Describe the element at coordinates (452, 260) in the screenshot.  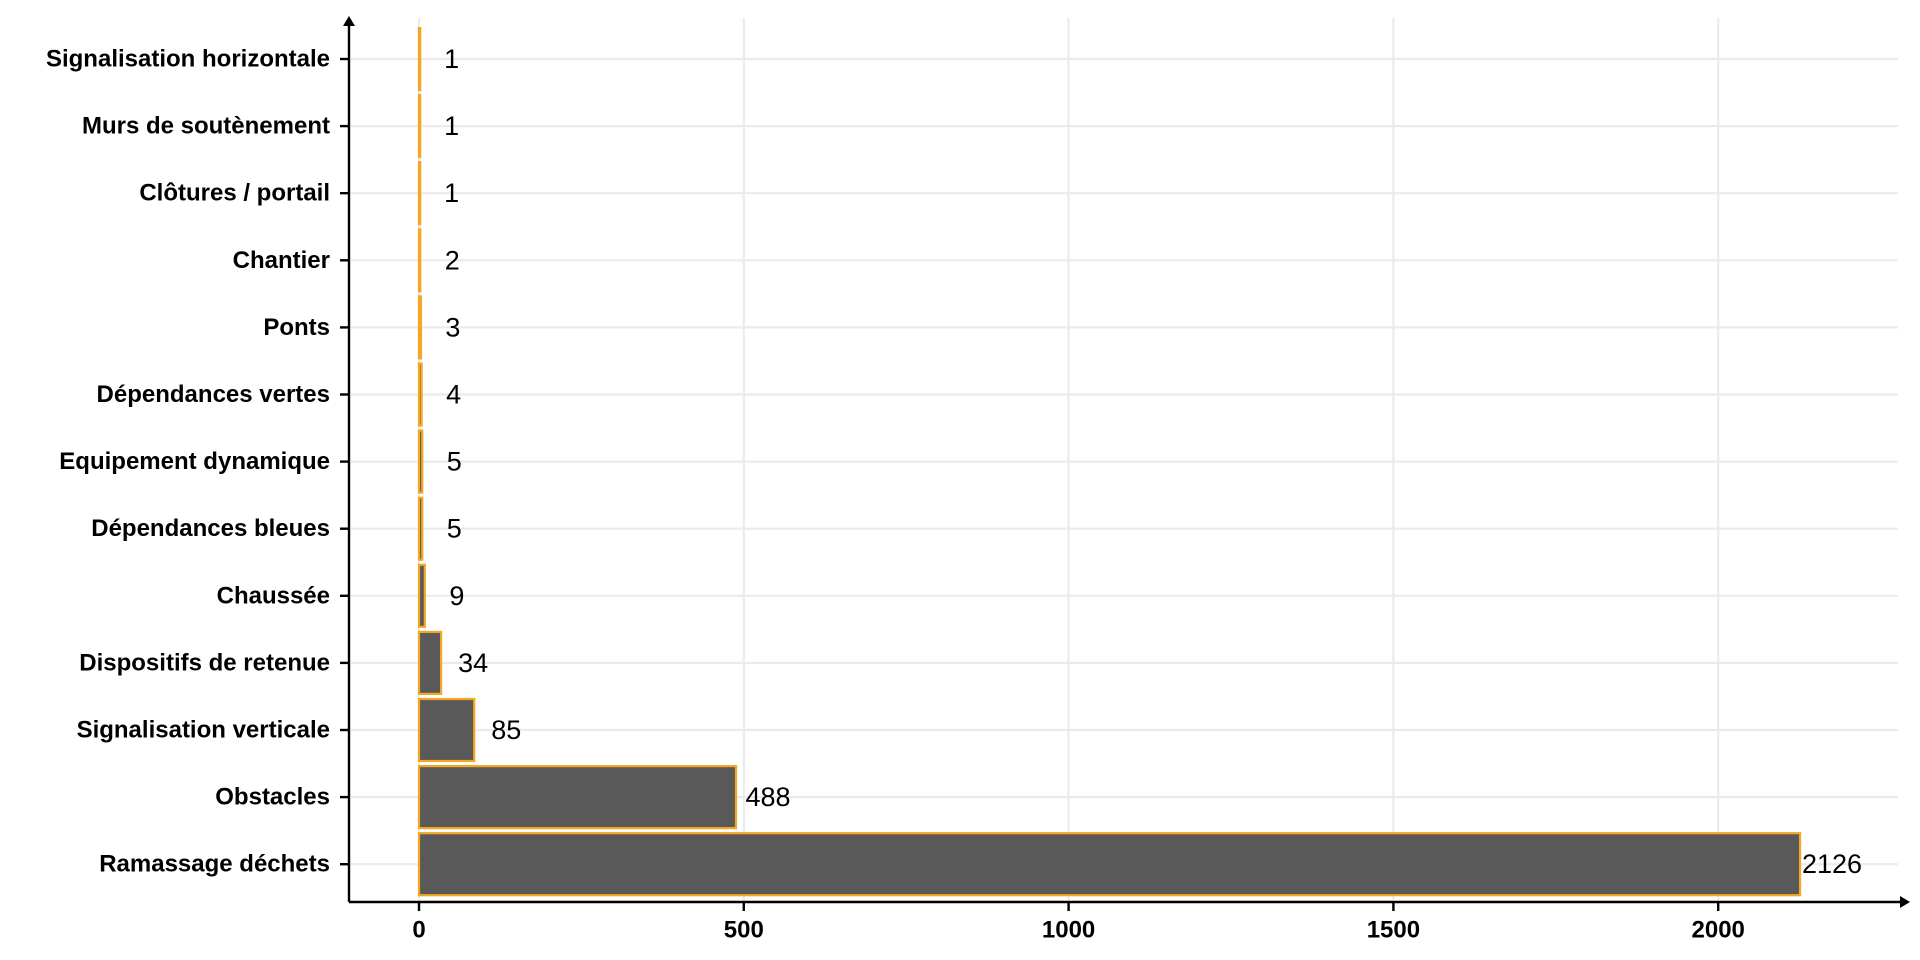
I see `data-label: 2` at that location.